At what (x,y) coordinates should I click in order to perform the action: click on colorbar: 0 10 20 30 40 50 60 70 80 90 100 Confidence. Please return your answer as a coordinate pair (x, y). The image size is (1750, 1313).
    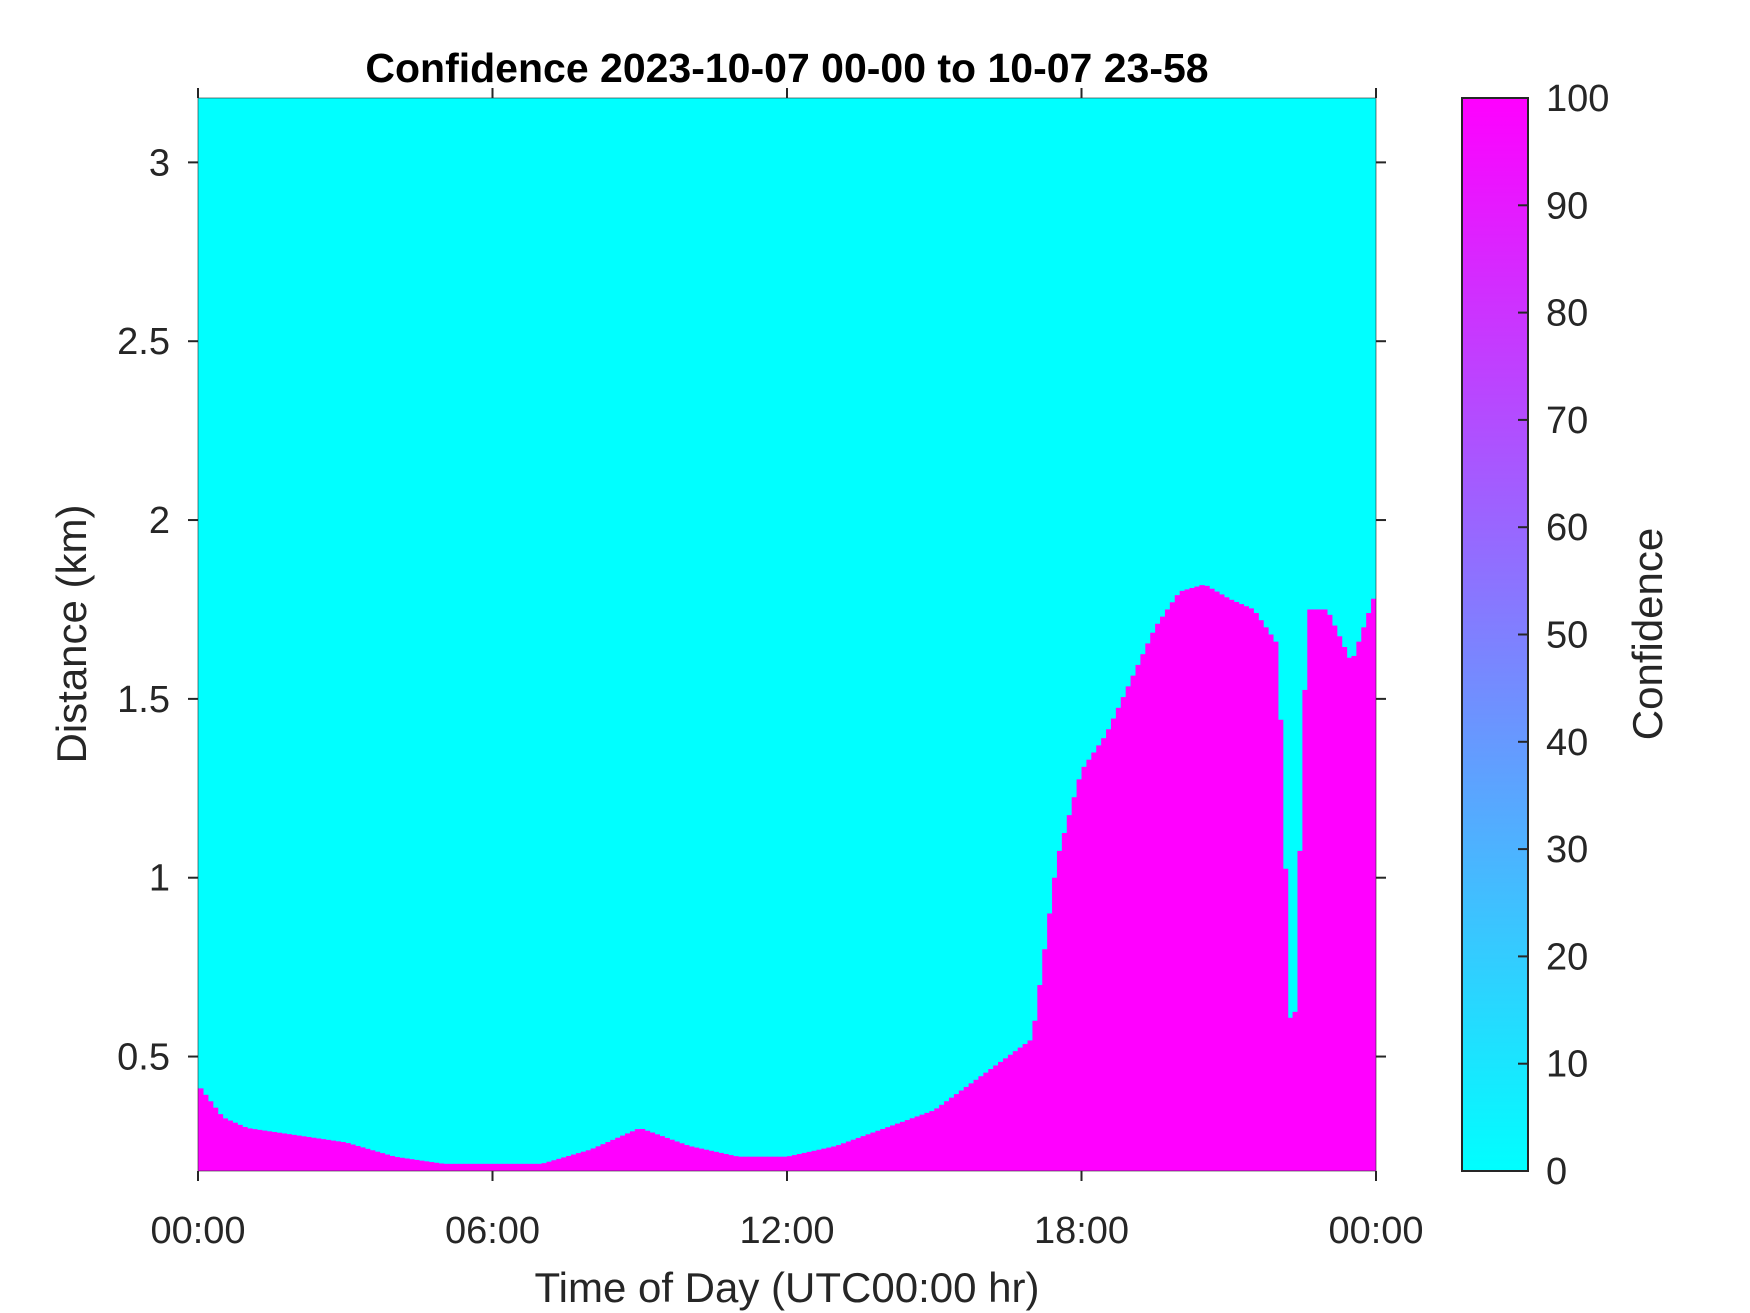
    Looking at the image, I should click on (1566, 635).